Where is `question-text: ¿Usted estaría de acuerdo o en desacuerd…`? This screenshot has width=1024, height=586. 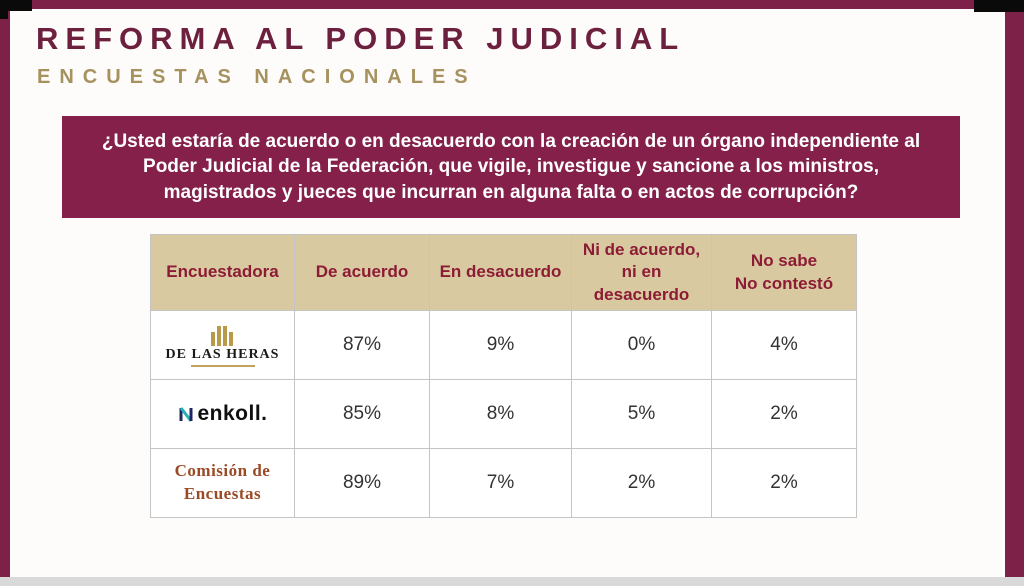 question-text: ¿Usted estaría de acuerdo o en desacuerd… is located at coordinates (511, 167).